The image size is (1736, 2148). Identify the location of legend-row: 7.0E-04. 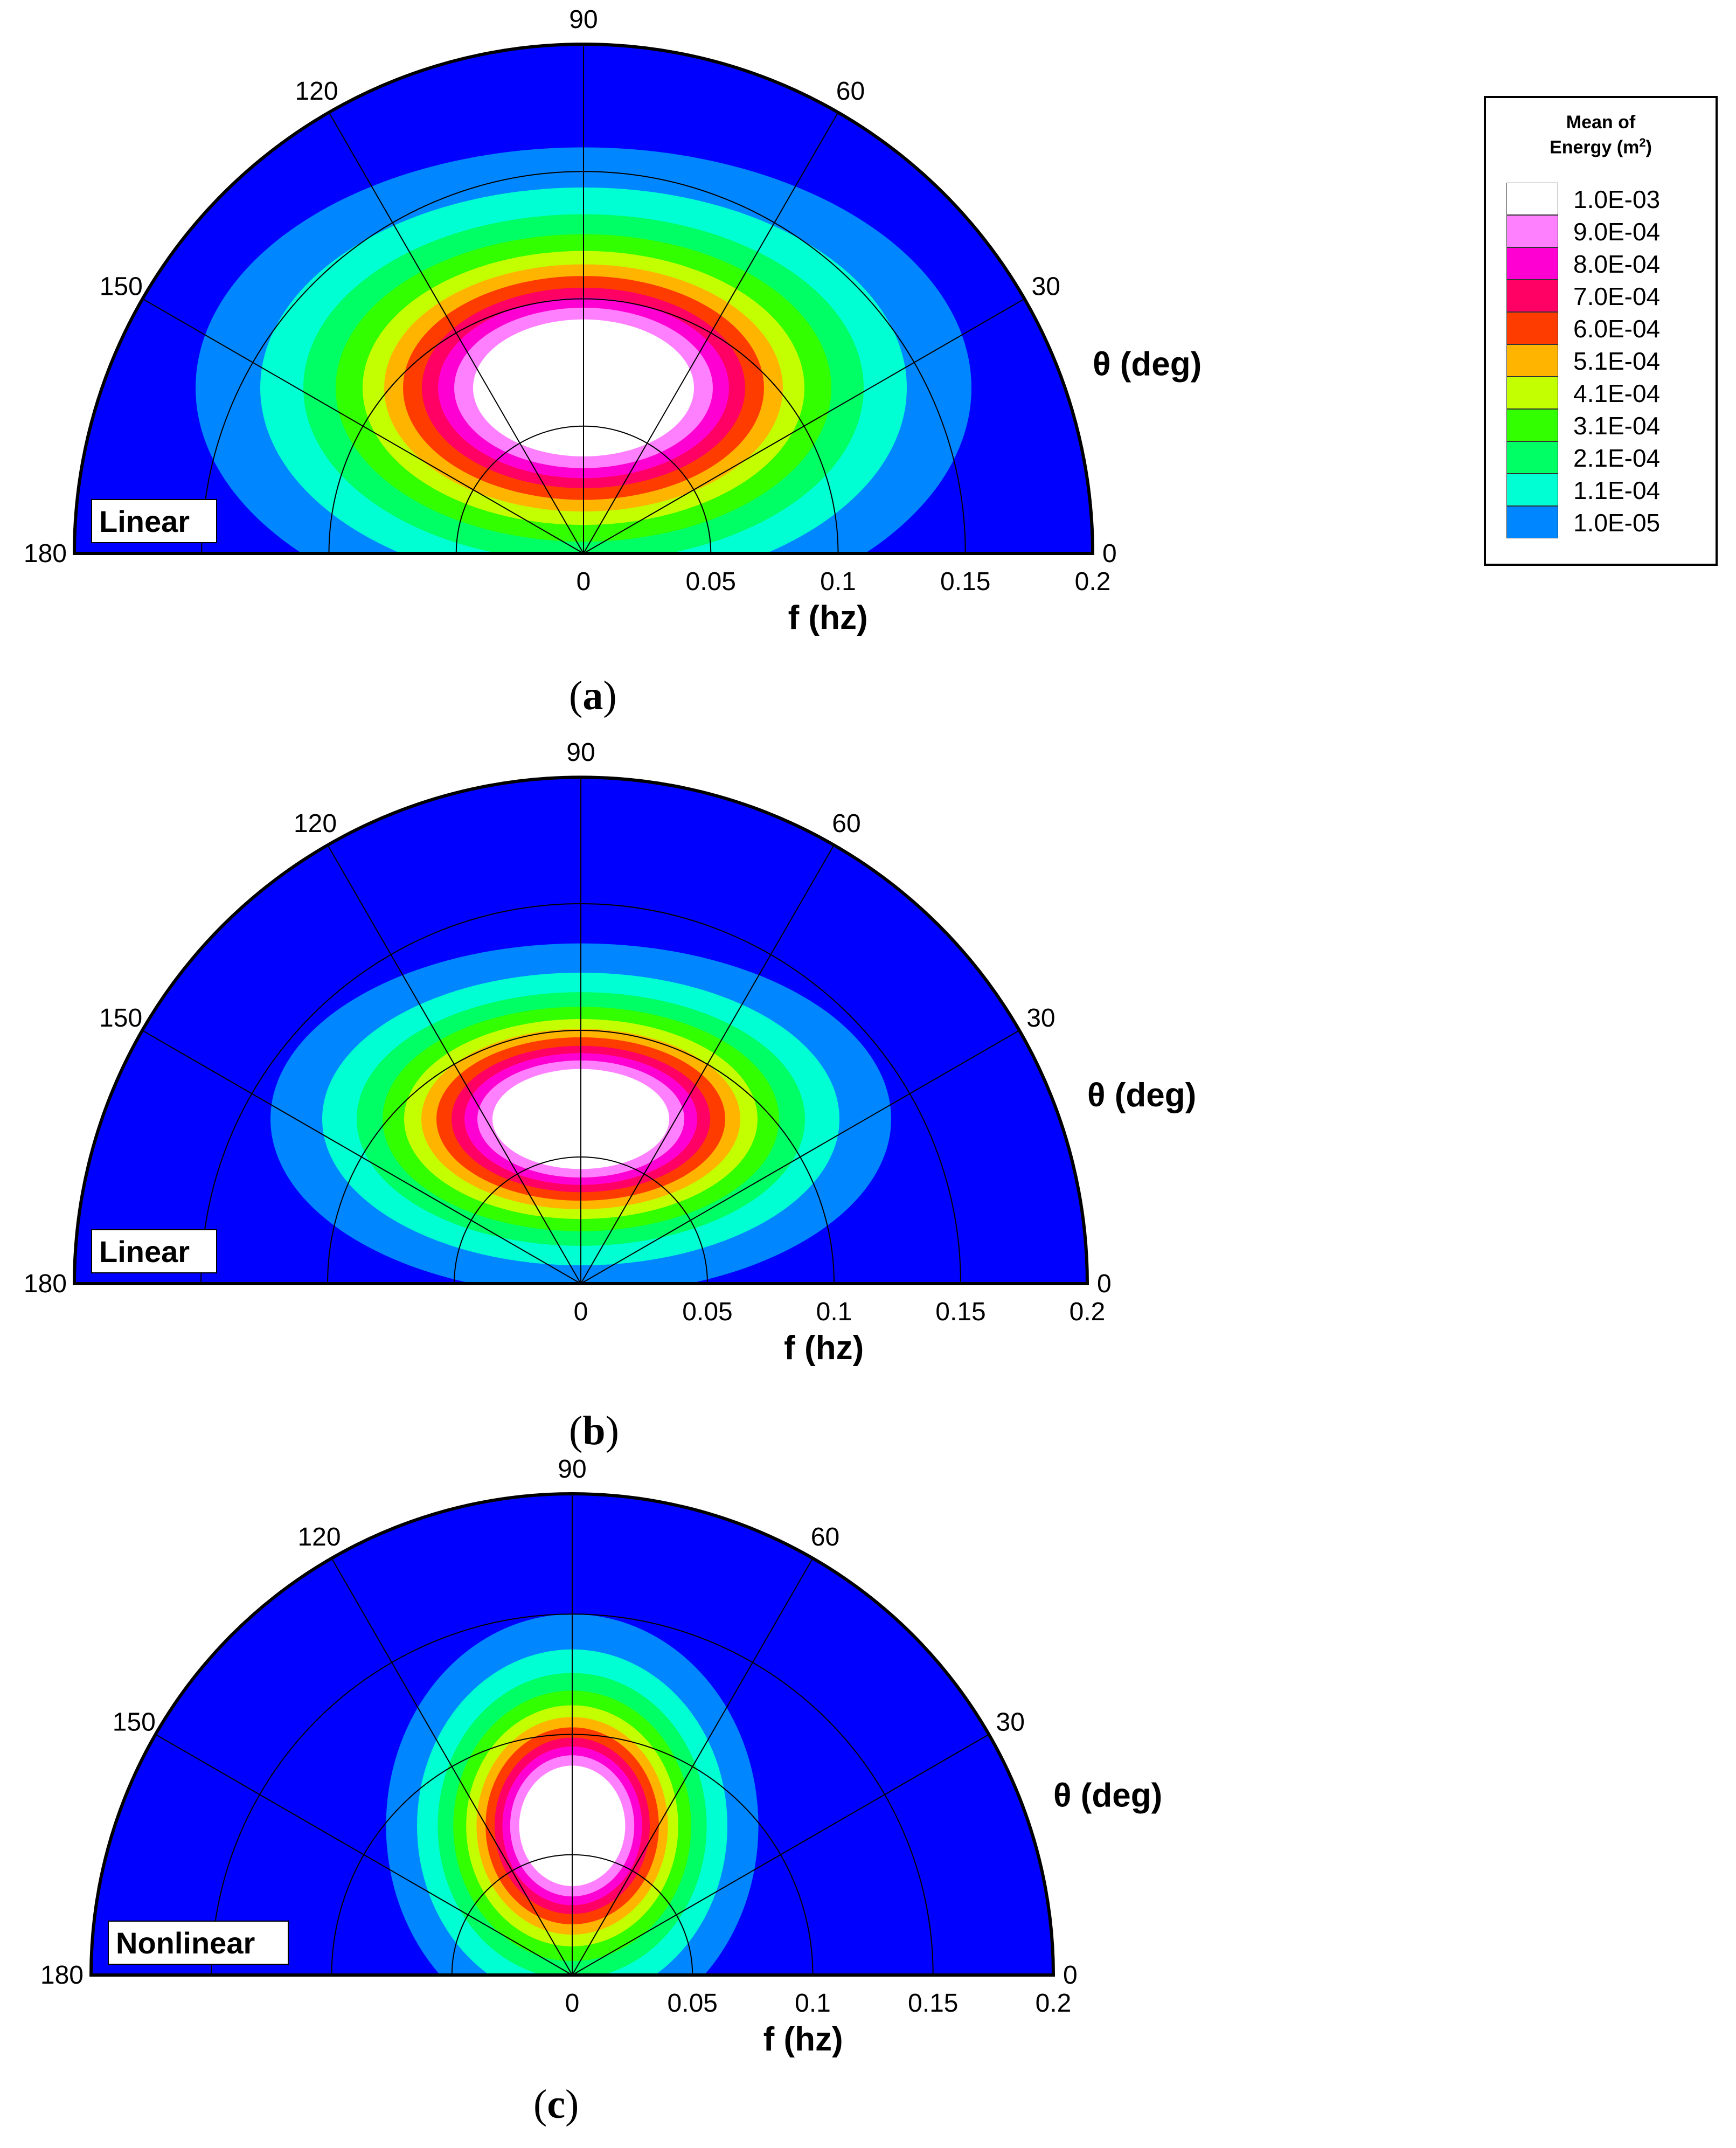
(1608, 296).